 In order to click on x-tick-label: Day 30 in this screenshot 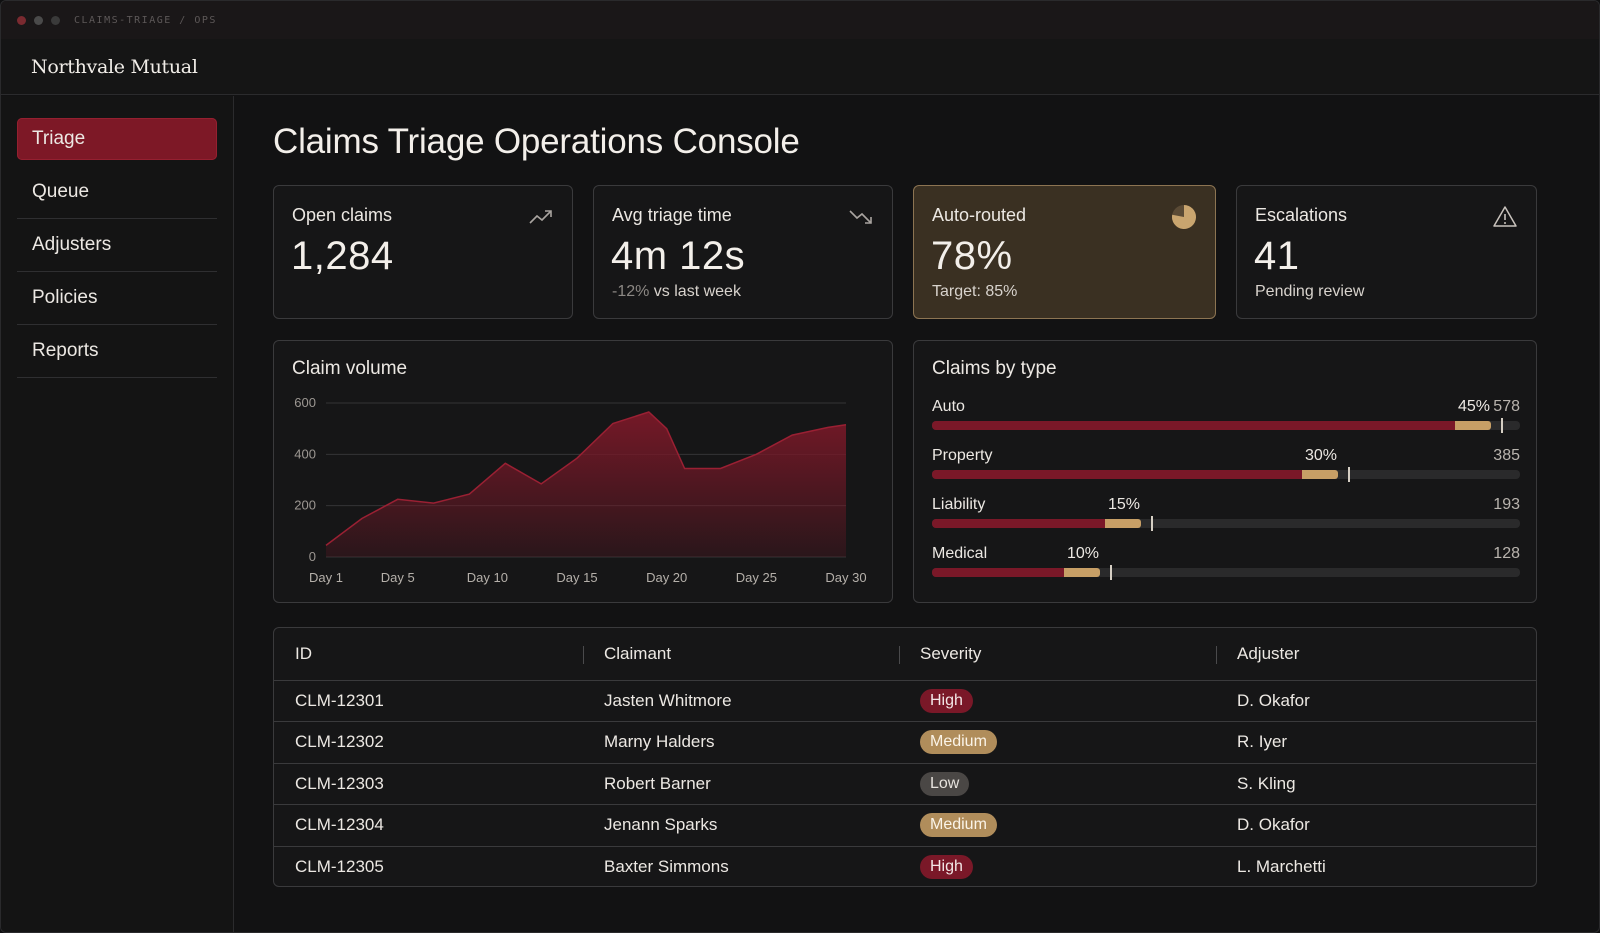, I will do `click(845, 577)`.